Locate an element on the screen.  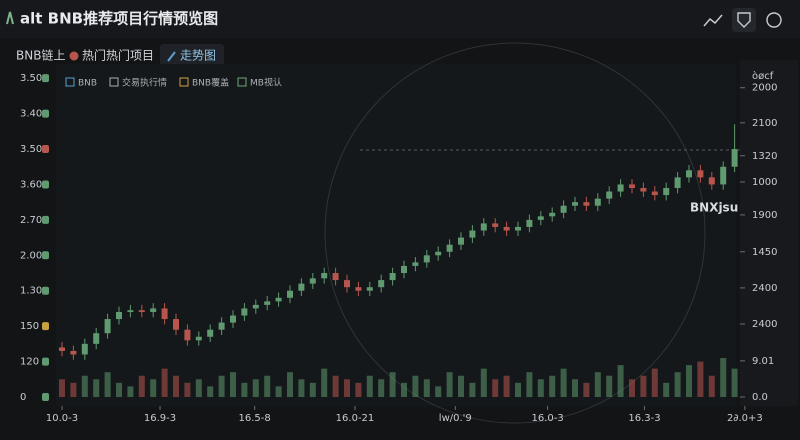
shield-button is located at coordinates (744, 20).